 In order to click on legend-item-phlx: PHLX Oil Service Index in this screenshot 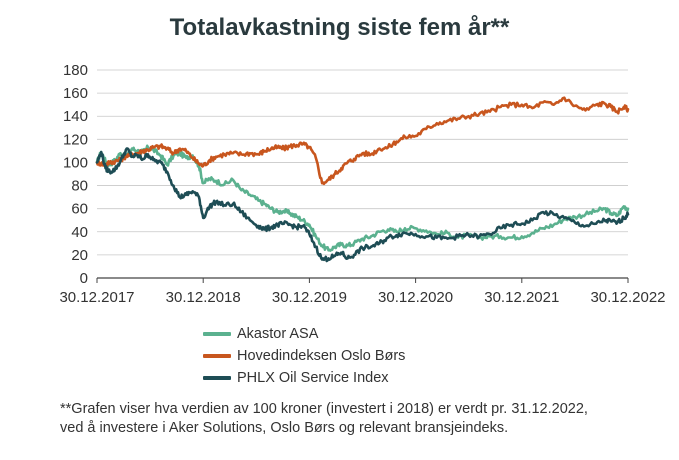, I will do `click(304, 378)`.